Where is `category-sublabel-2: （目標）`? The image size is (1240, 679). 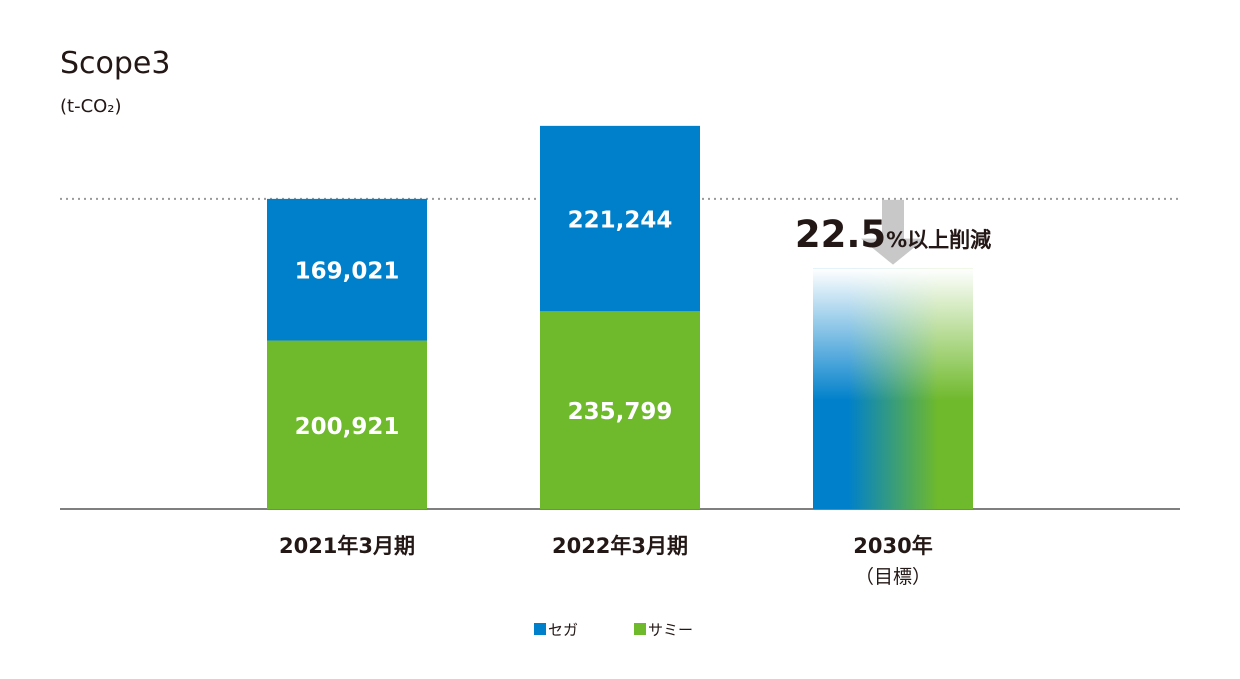
category-sublabel-2: （目標） is located at coordinates (893, 577).